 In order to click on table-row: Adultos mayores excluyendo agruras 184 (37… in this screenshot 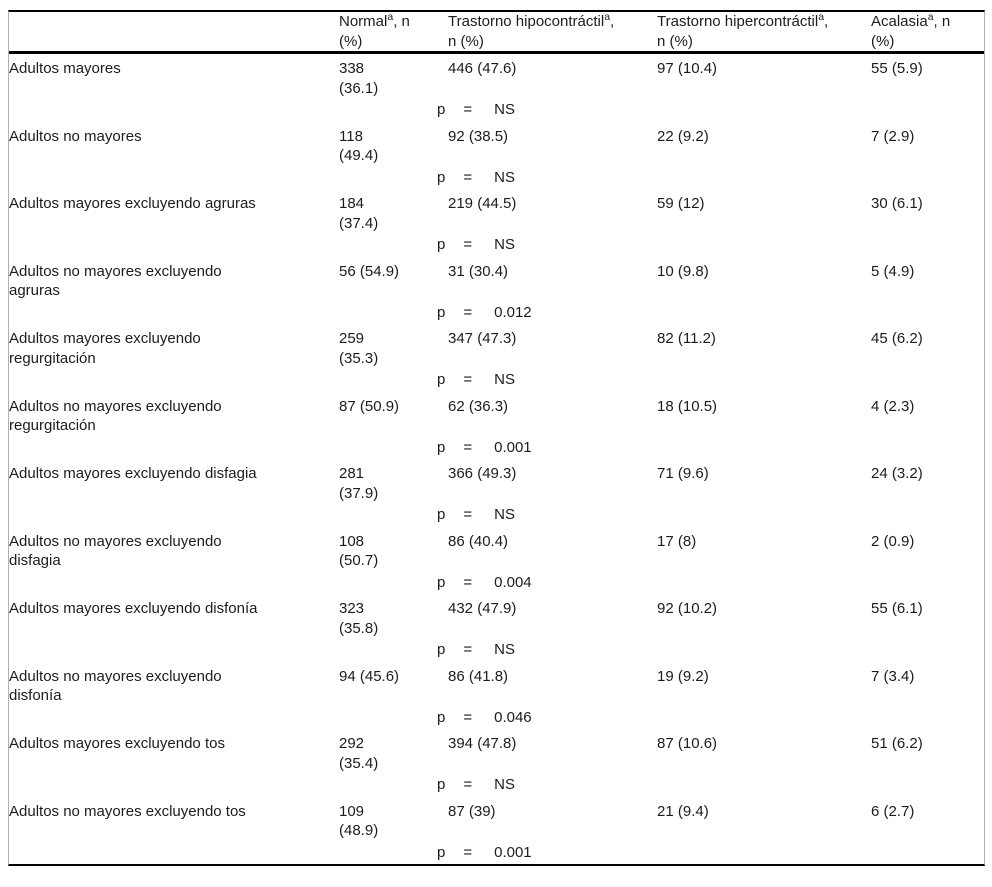, I will do `click(496, 211)`.